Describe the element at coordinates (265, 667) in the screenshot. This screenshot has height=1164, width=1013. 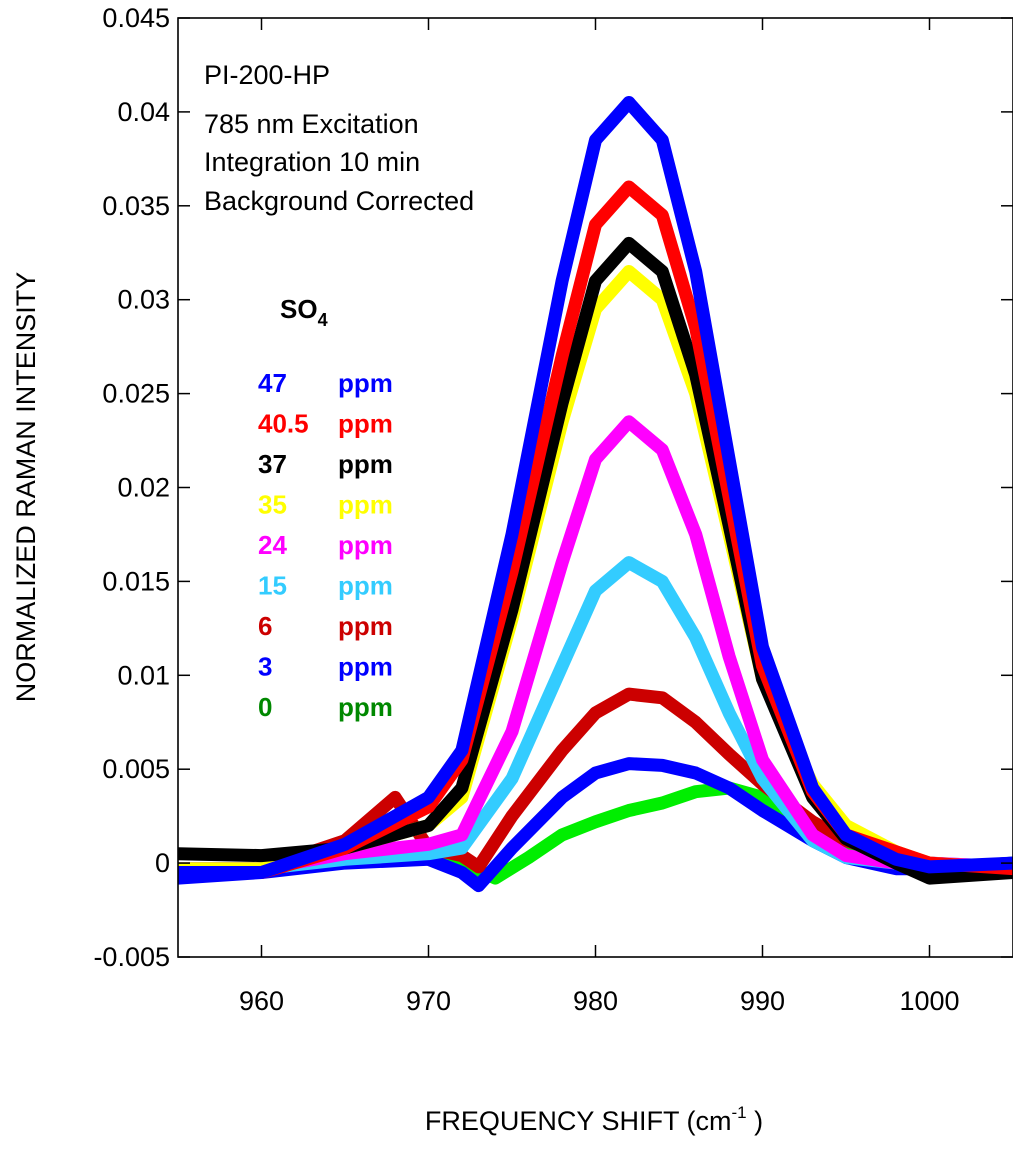
I see `legend-value: 3` at that location.